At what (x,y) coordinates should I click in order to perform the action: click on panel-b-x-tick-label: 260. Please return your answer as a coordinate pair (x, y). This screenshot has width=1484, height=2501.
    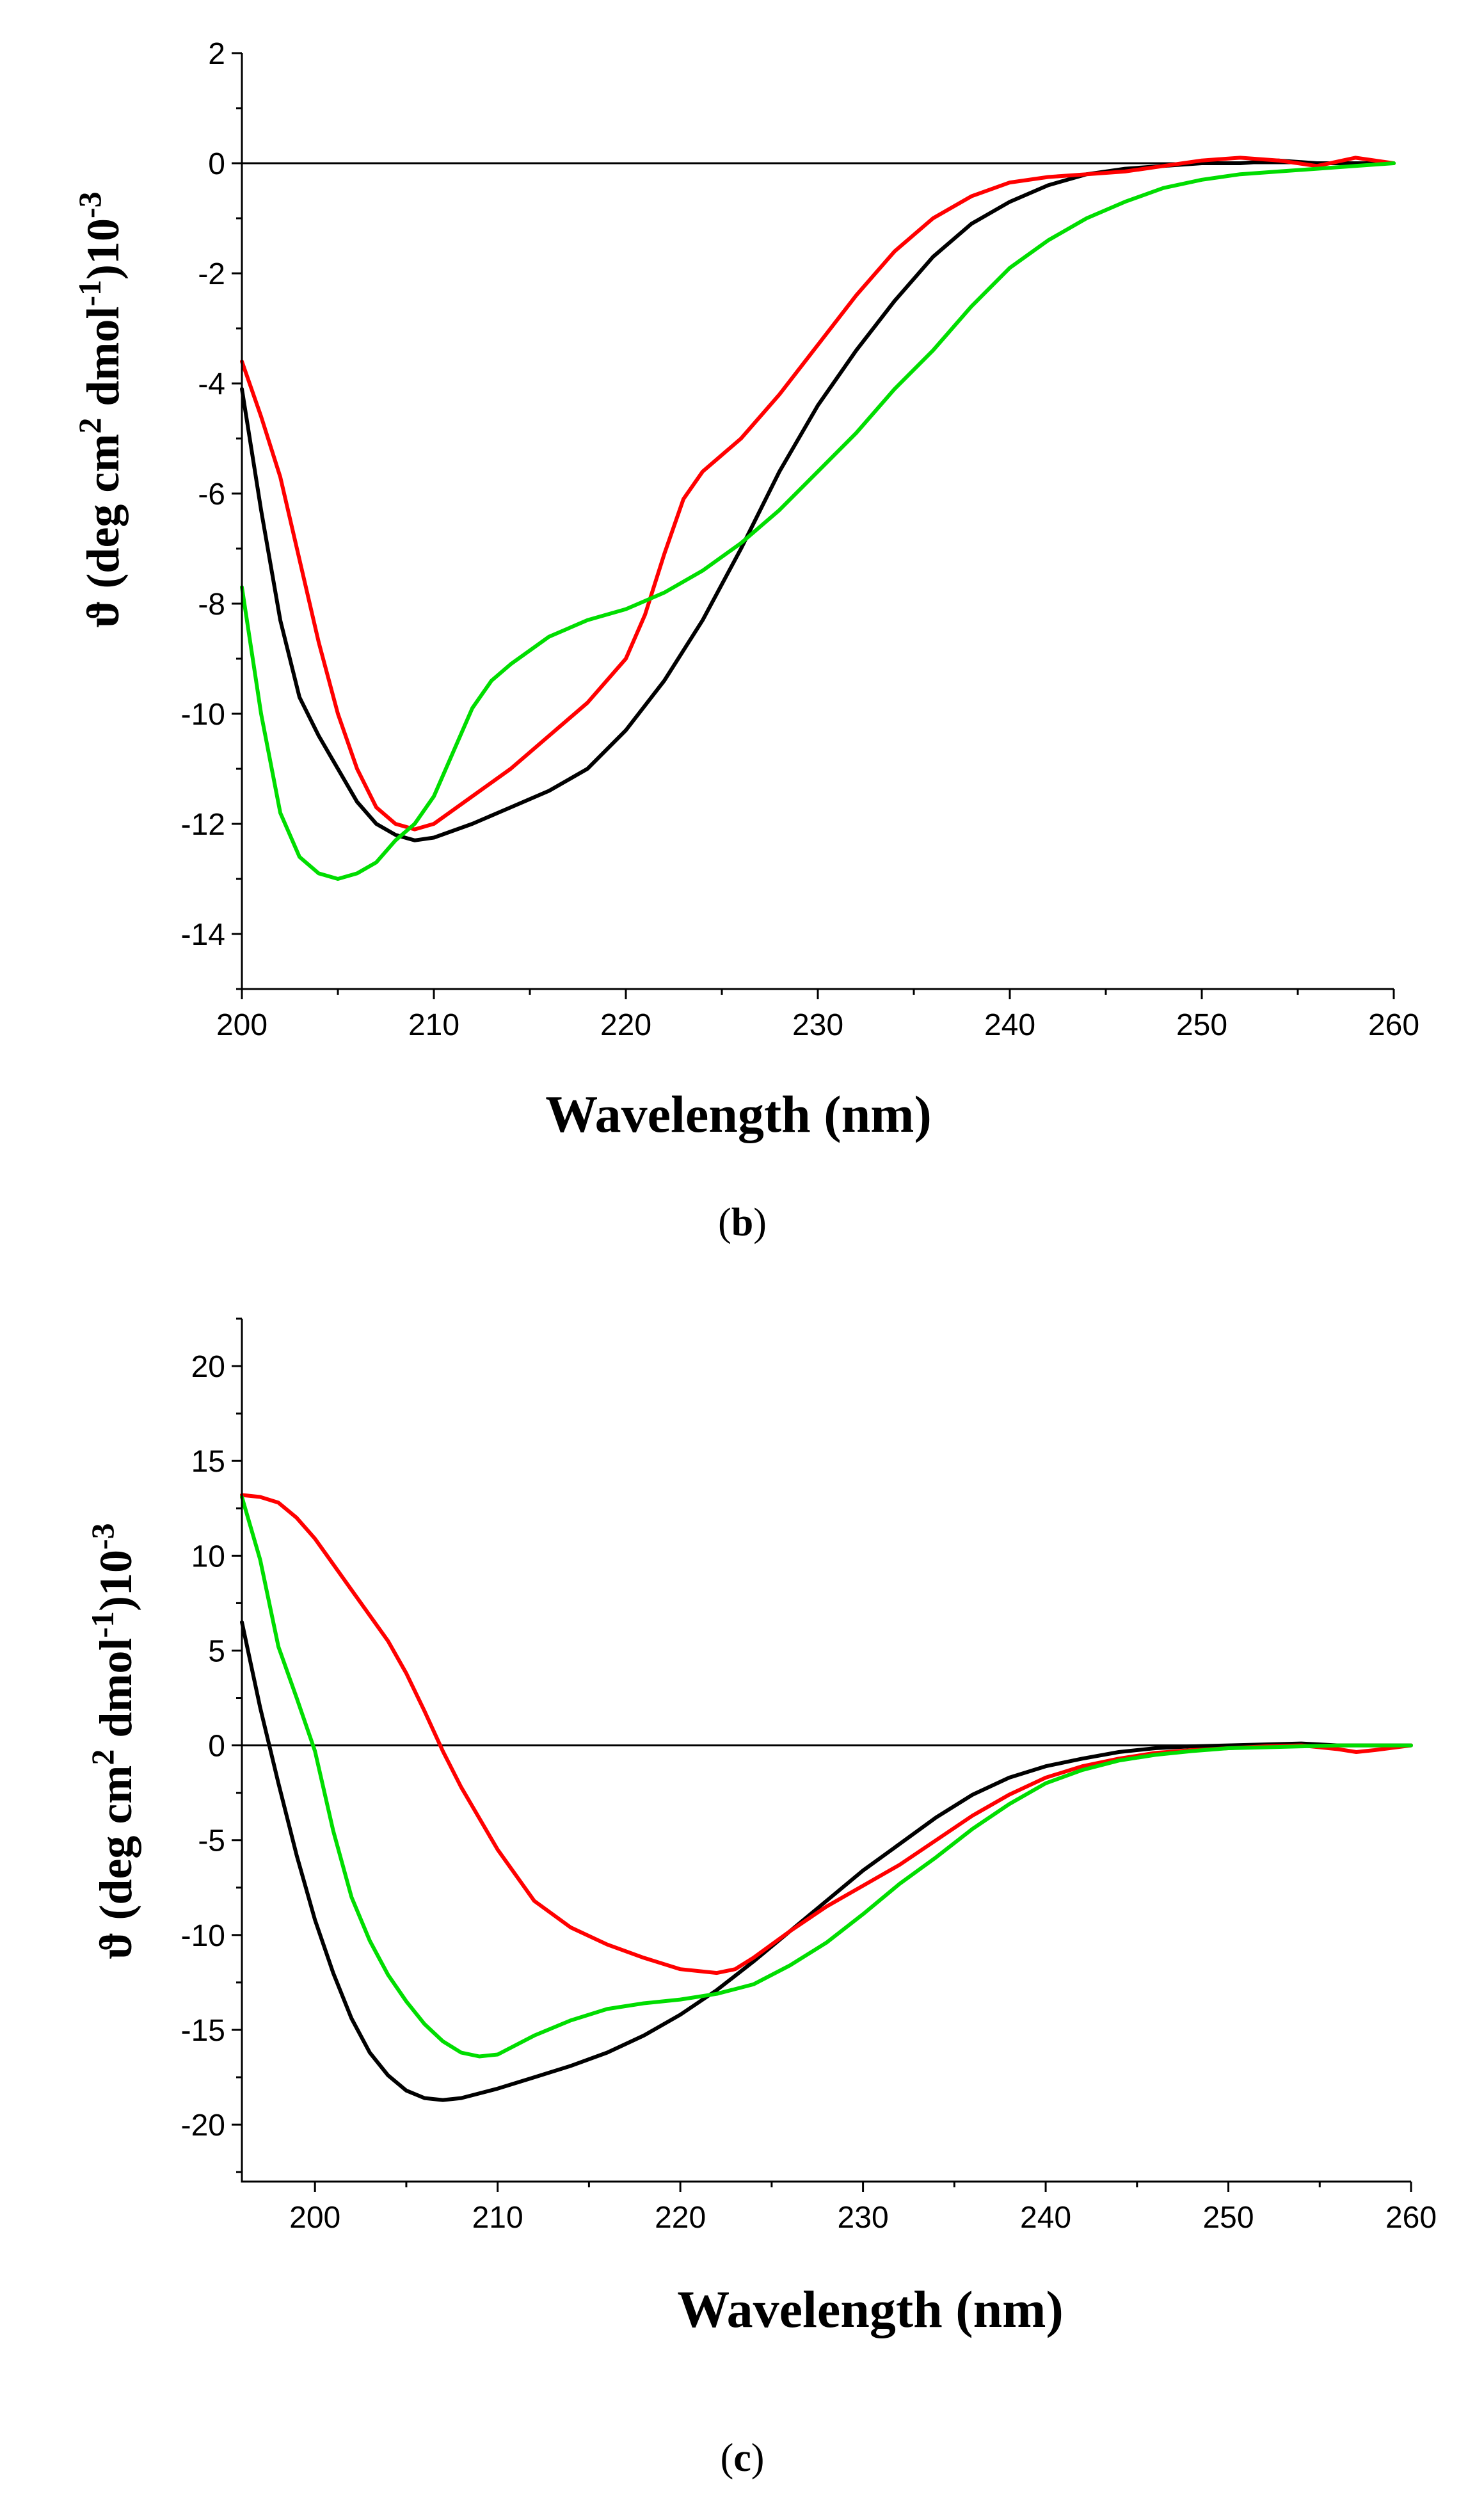
    Looking at the image, I should click on (1393, 1025).